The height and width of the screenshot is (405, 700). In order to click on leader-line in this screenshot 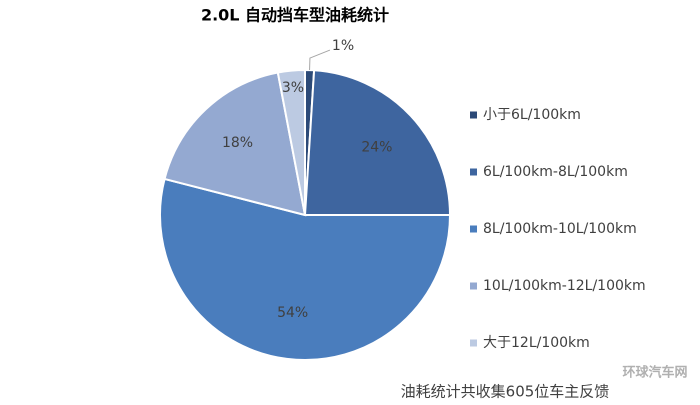, I will do `click(320, 60)`.